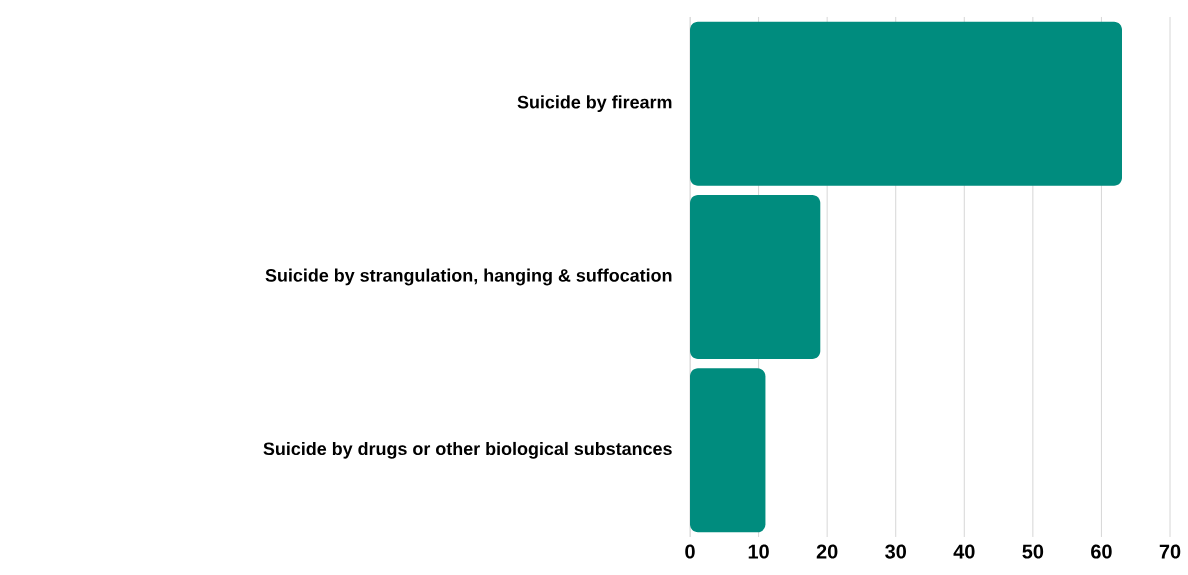 Image resolution: width=1188 pixels, height=575 pixels. What do you see at coordinates (895, 551) in the screenshot?
I see `x-tick-label: 30` at bounding box center [895, 551].